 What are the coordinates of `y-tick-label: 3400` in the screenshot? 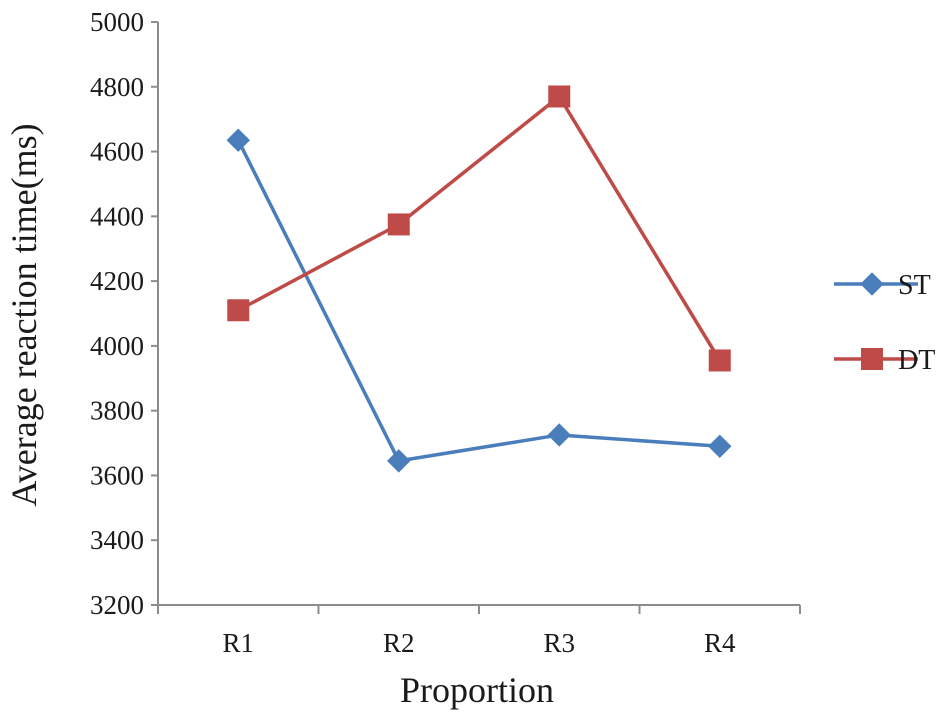 It's located at (117, 540).